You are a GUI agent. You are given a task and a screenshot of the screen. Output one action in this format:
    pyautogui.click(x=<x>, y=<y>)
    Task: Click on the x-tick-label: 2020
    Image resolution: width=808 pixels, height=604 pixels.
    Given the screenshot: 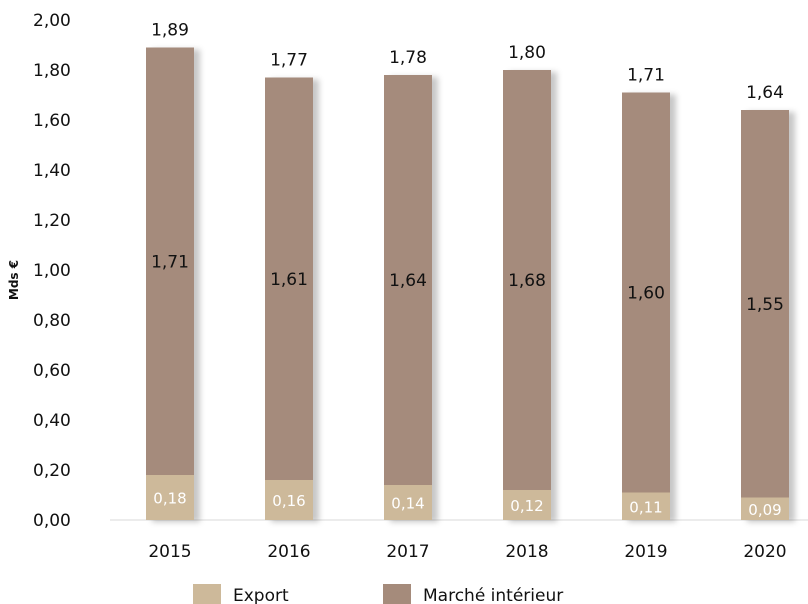 What is the action you would take?
    pyautogui.click(x=764, y=552)
    